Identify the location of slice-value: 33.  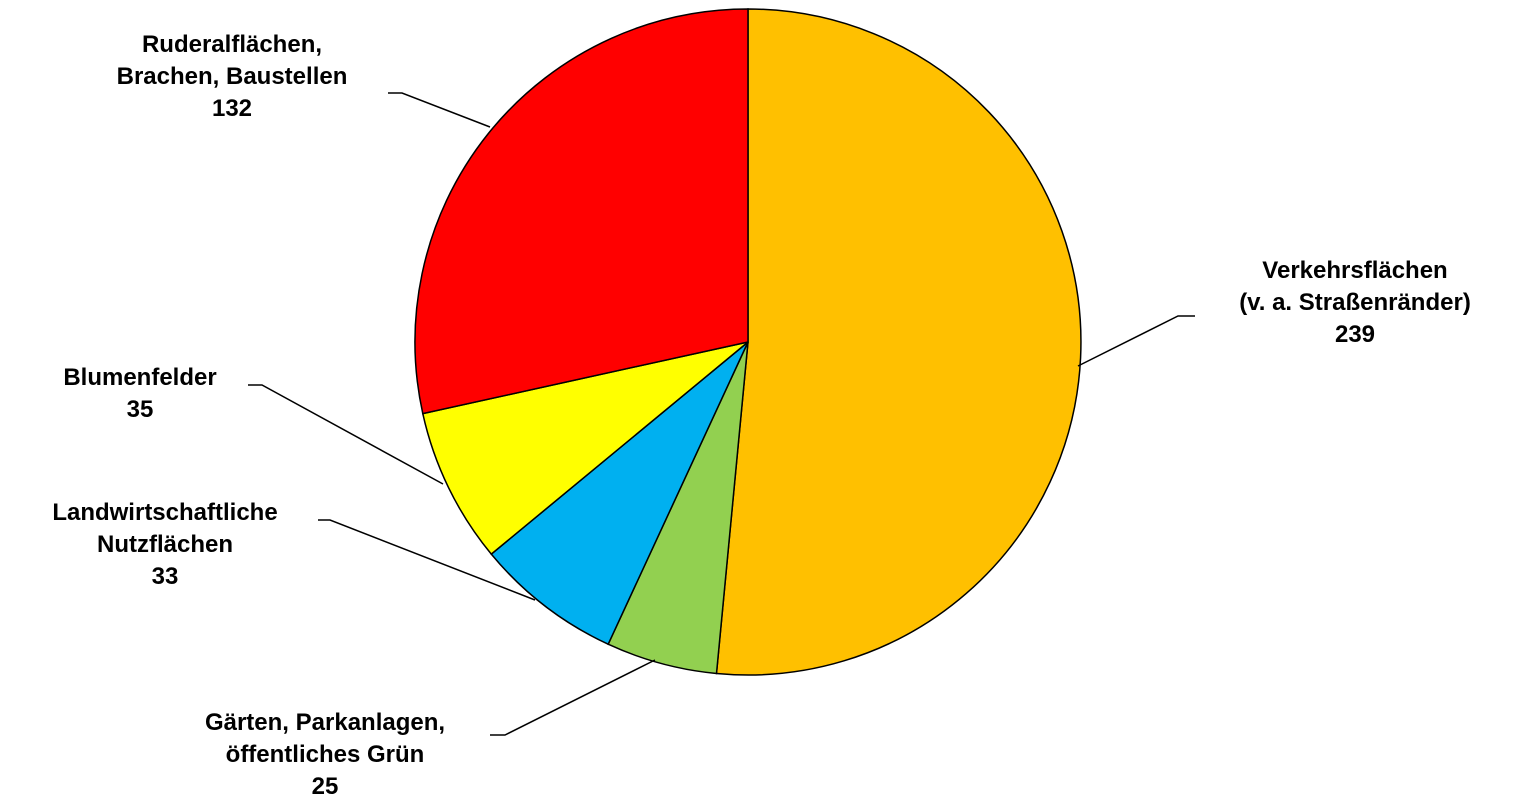
(165, 576).